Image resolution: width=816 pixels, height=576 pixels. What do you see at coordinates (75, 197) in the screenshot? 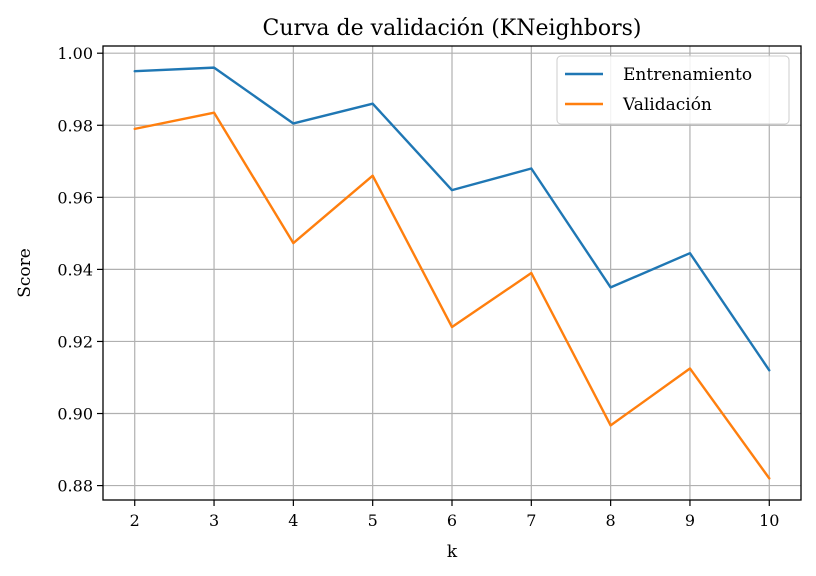
I see `y-tick-label: 0.96` at bounding box center [75, 197].